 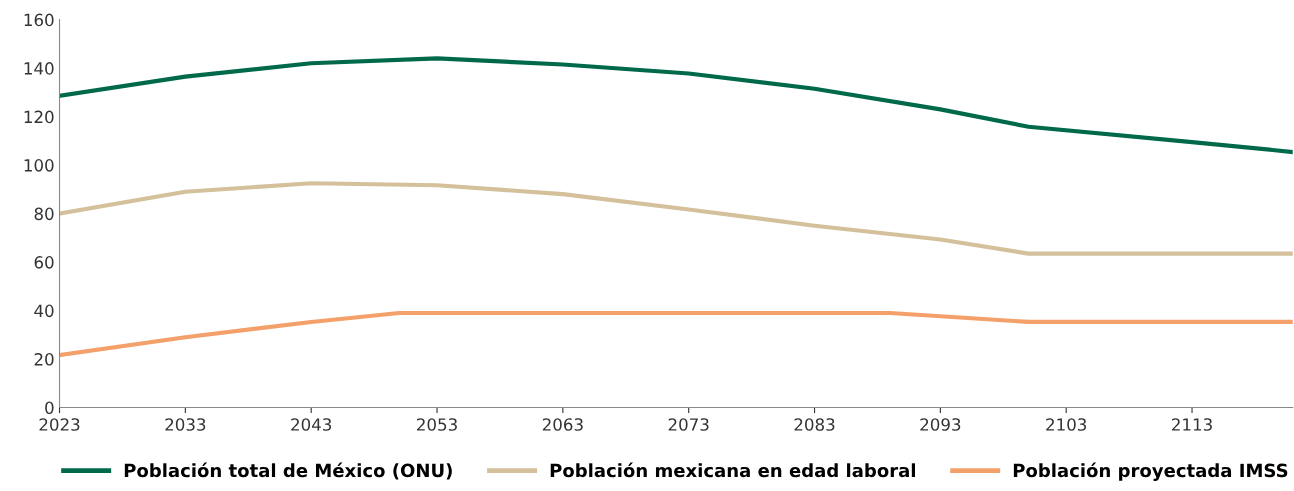 I want to click on y-tick-label: 80, so click(x=44, y=214).